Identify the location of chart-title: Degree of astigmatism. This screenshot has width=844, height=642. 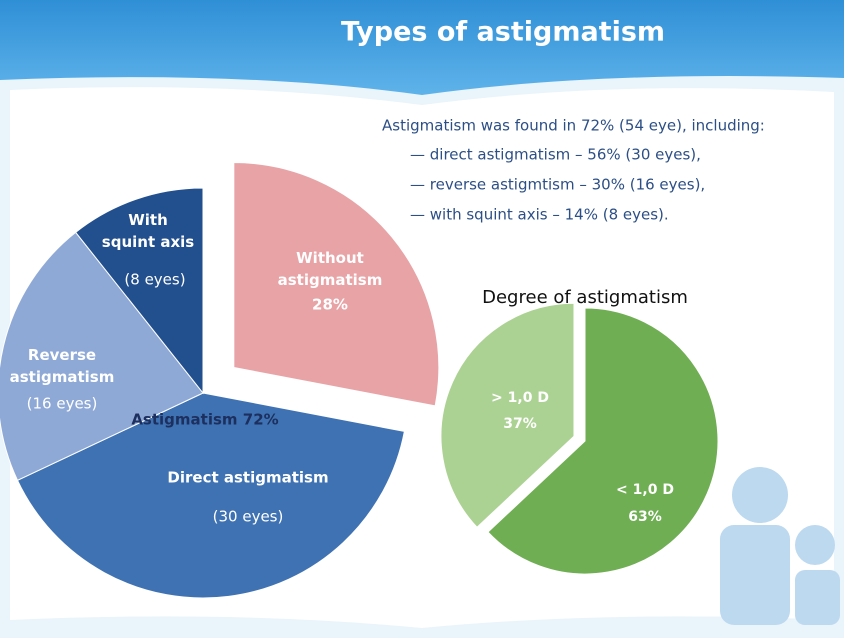
(585, 297).